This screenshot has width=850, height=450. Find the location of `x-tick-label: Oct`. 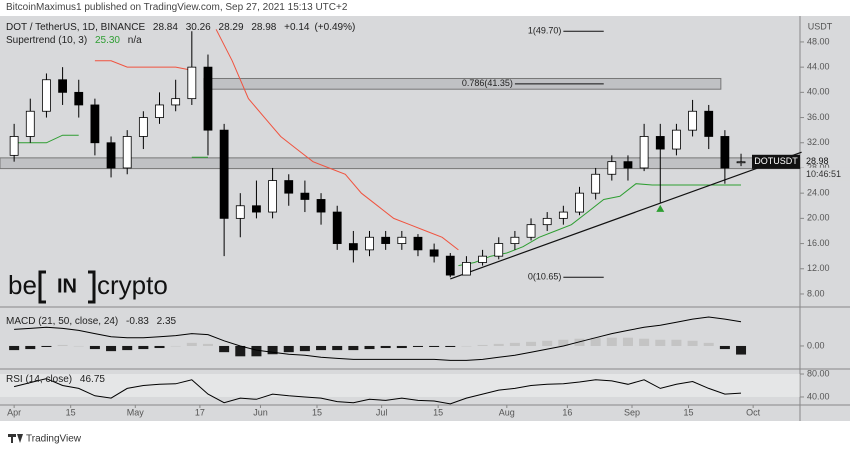

x-tick-label: Oct is located at coordinates (753, 412).